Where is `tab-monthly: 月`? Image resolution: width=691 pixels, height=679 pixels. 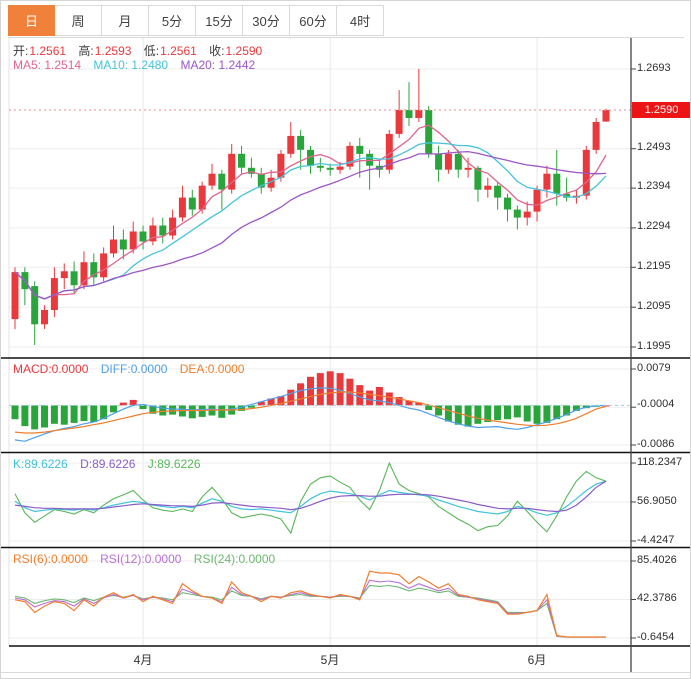
tab-monthly: 月 is located at coordinates (125, 20).